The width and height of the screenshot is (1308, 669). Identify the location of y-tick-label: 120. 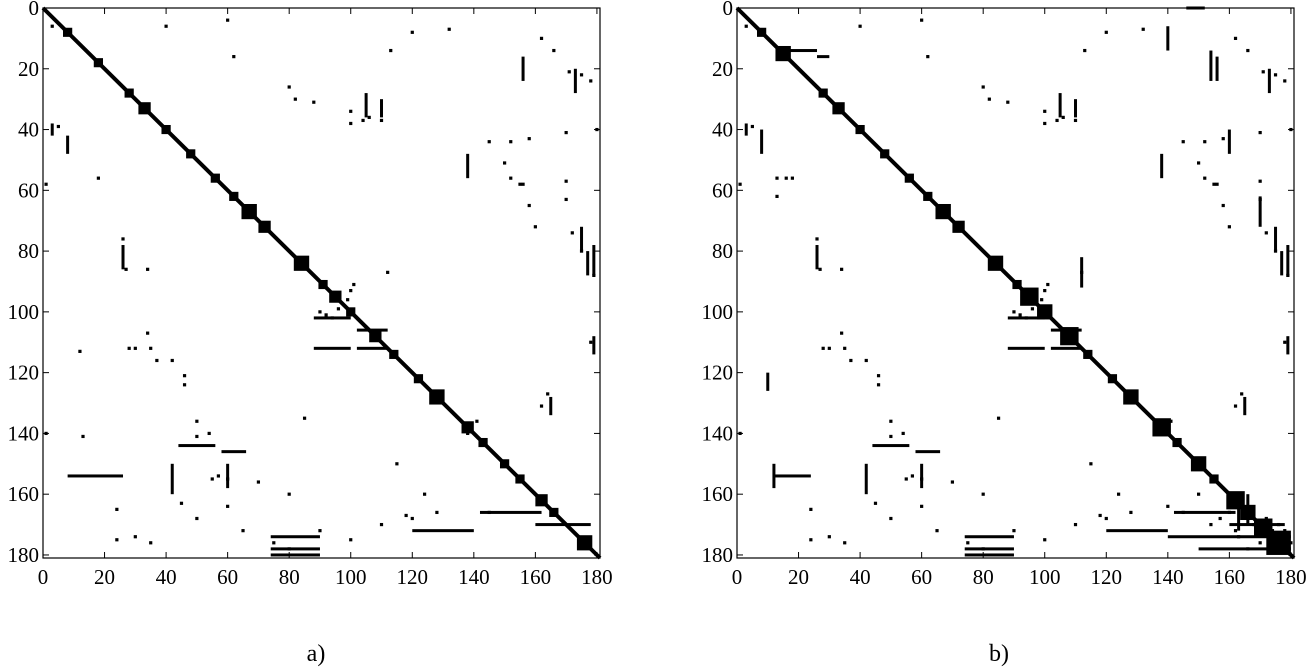
(718, 373).